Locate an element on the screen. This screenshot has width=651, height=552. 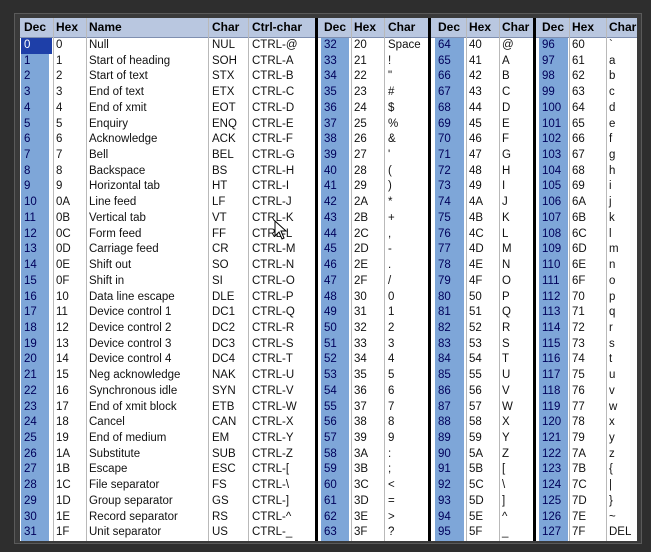
ctrl-char-cell: CTRL-H is located at coordinates (273, 170).